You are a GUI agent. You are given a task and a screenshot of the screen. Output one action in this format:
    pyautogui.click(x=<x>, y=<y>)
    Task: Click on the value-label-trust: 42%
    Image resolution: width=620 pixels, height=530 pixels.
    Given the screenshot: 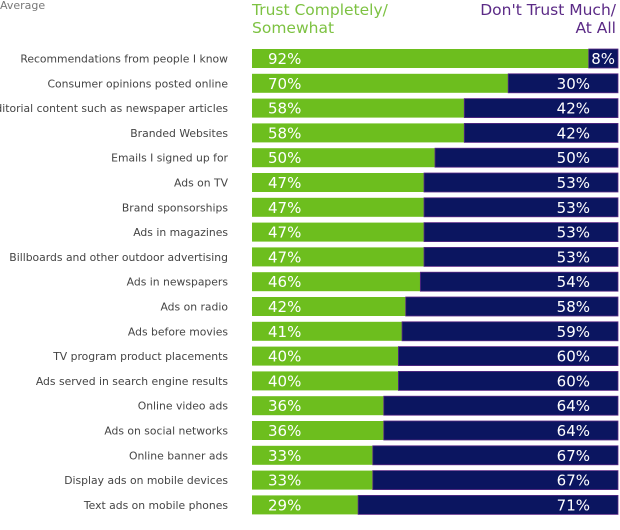 What is the action you would take?
    pyautogui.click(x=284, y=307)
    